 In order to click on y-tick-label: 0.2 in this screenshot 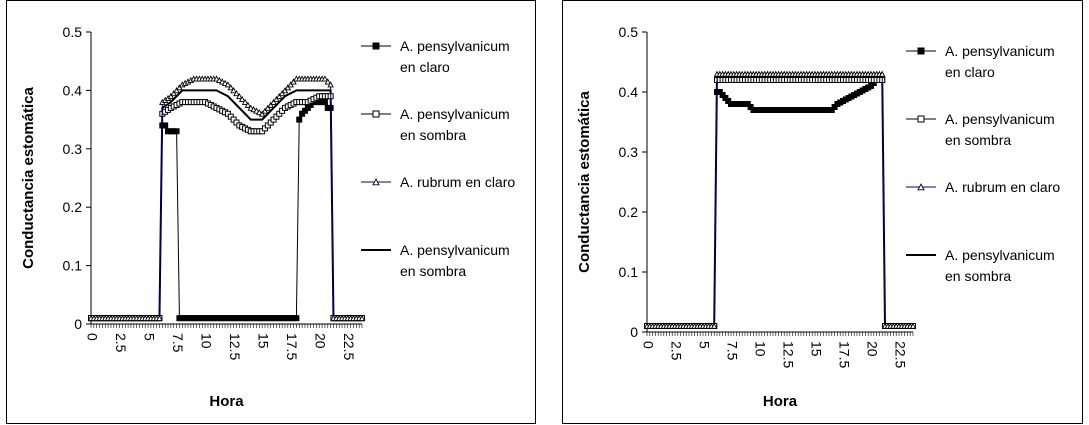, I will do `click(73, 207)`.